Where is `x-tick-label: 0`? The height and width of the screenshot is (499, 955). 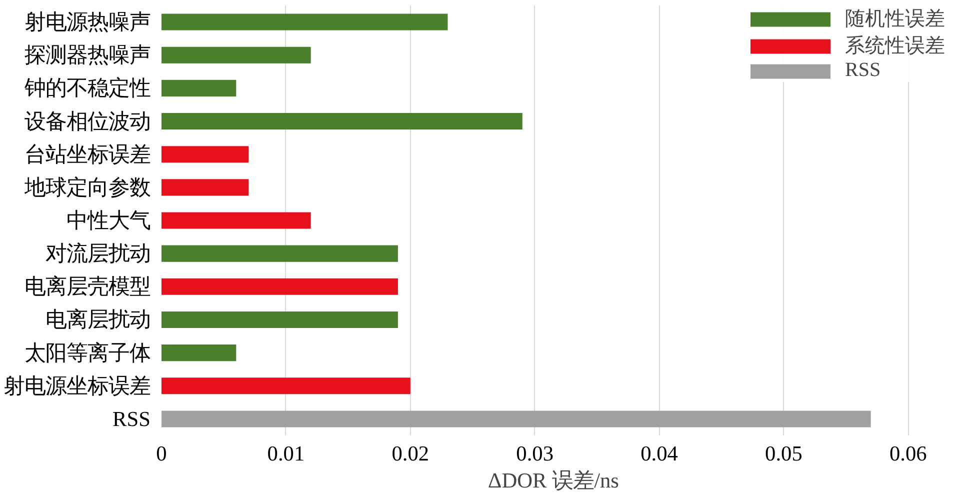 x-tick-label: 0 is located at coordinates (161, 454).